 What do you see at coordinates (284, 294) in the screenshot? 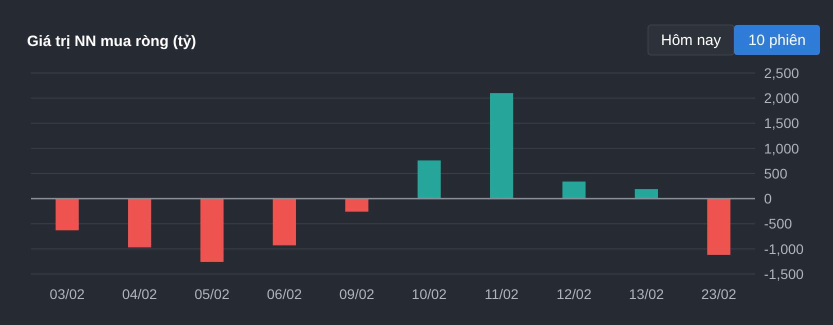
I see `x-tick-label: 06/02` at bounding box center [284, 294].